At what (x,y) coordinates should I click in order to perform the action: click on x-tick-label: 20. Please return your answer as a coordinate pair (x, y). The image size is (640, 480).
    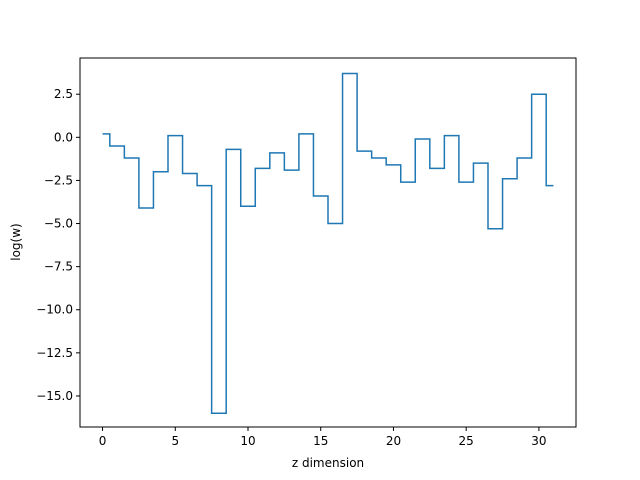
    Looking at the image, I should click on (393, 441).